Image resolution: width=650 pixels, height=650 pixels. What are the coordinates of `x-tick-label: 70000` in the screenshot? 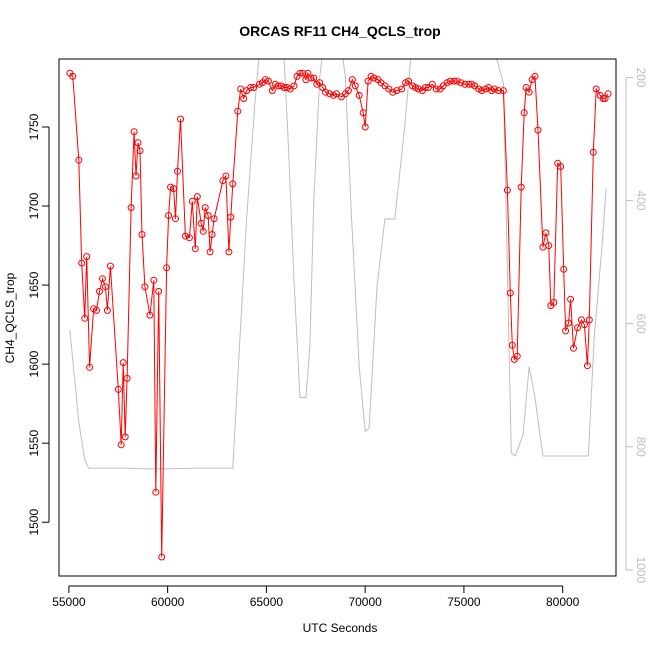 It's located at (365, 602).